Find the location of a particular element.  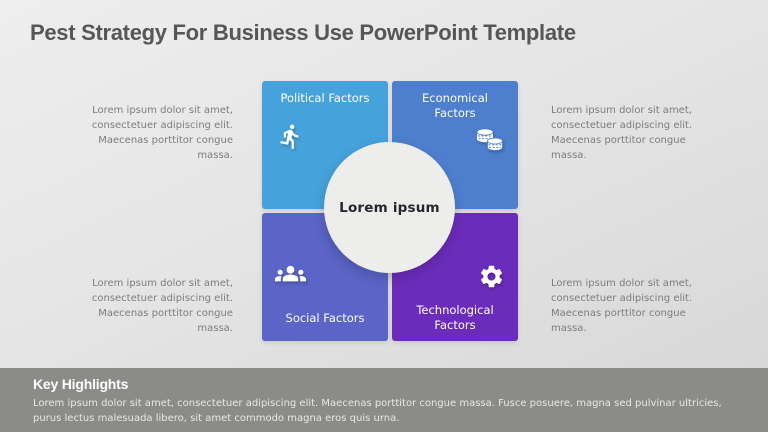

quadrant-political-label: Political Factors is located at coordinates (325, 98).